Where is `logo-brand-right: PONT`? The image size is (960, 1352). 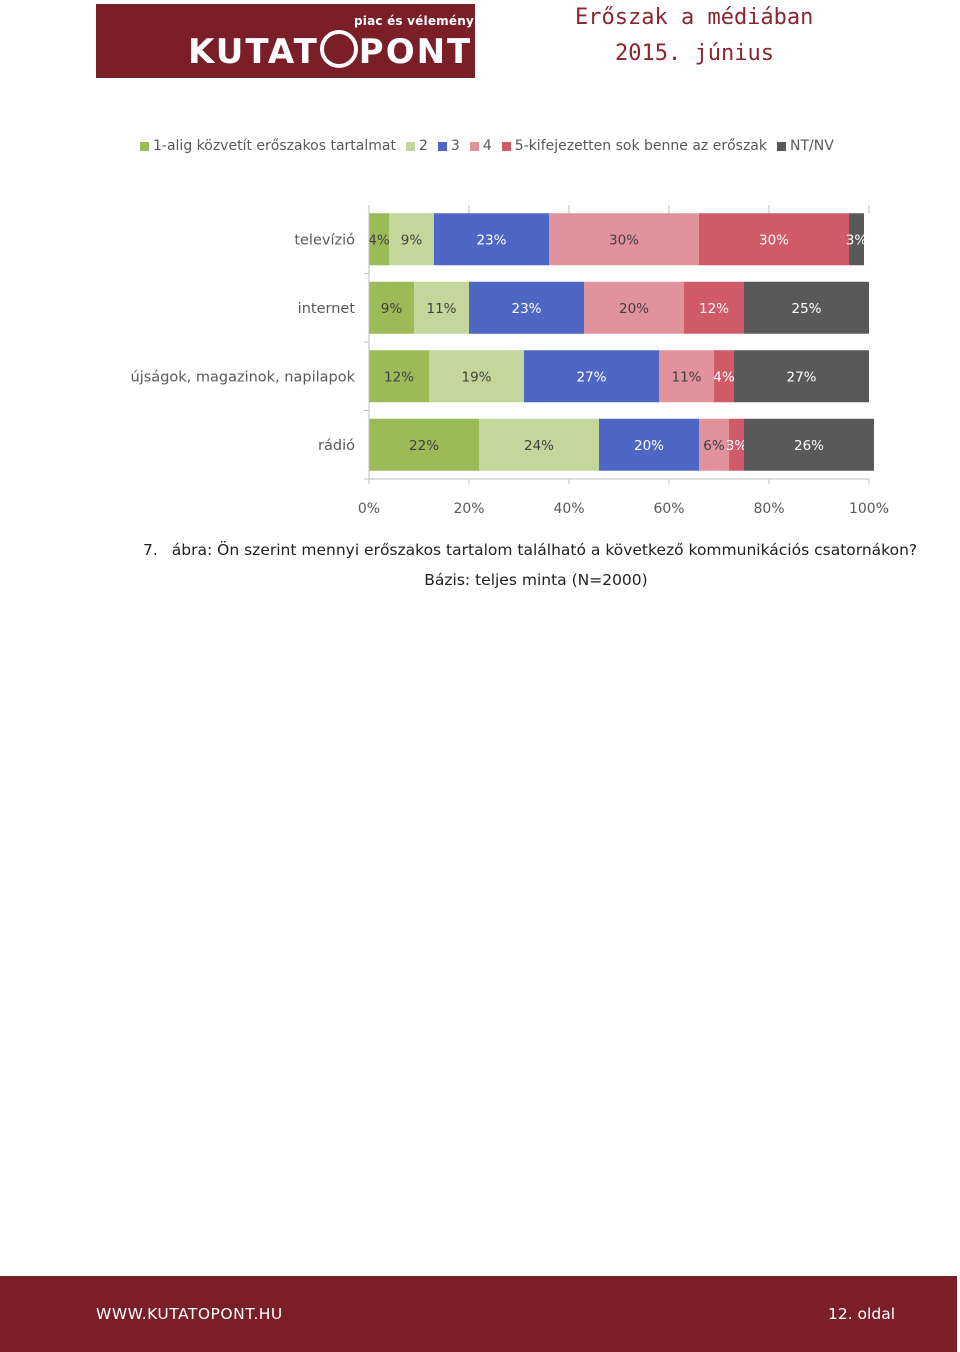
logo-brand-right: PONT is located at coordinates (415, 52).